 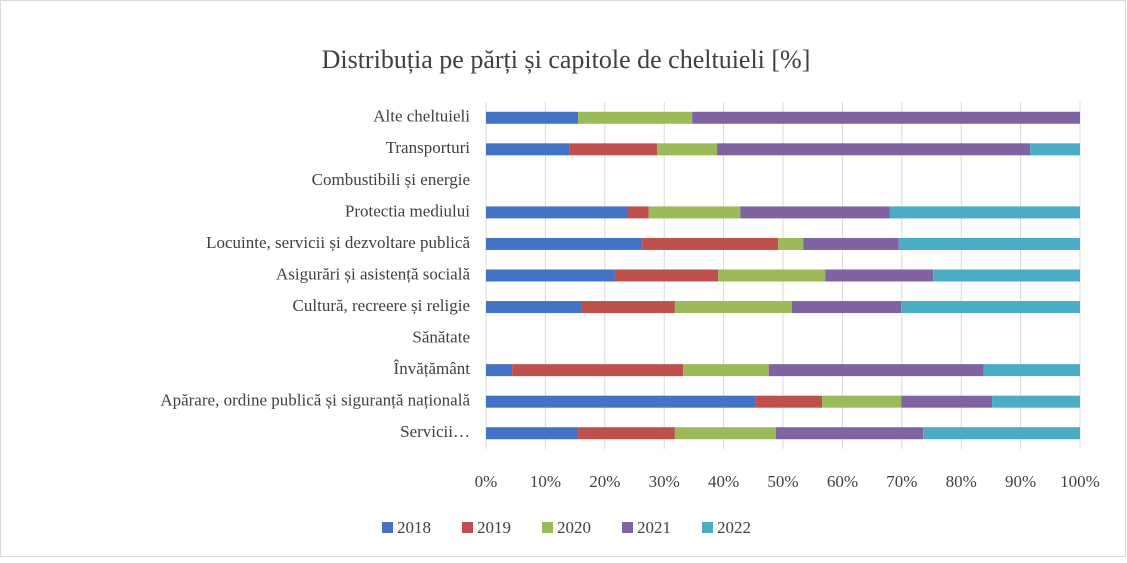 I want to click on x-tick-label: 10%, so click(x=545, y=481).